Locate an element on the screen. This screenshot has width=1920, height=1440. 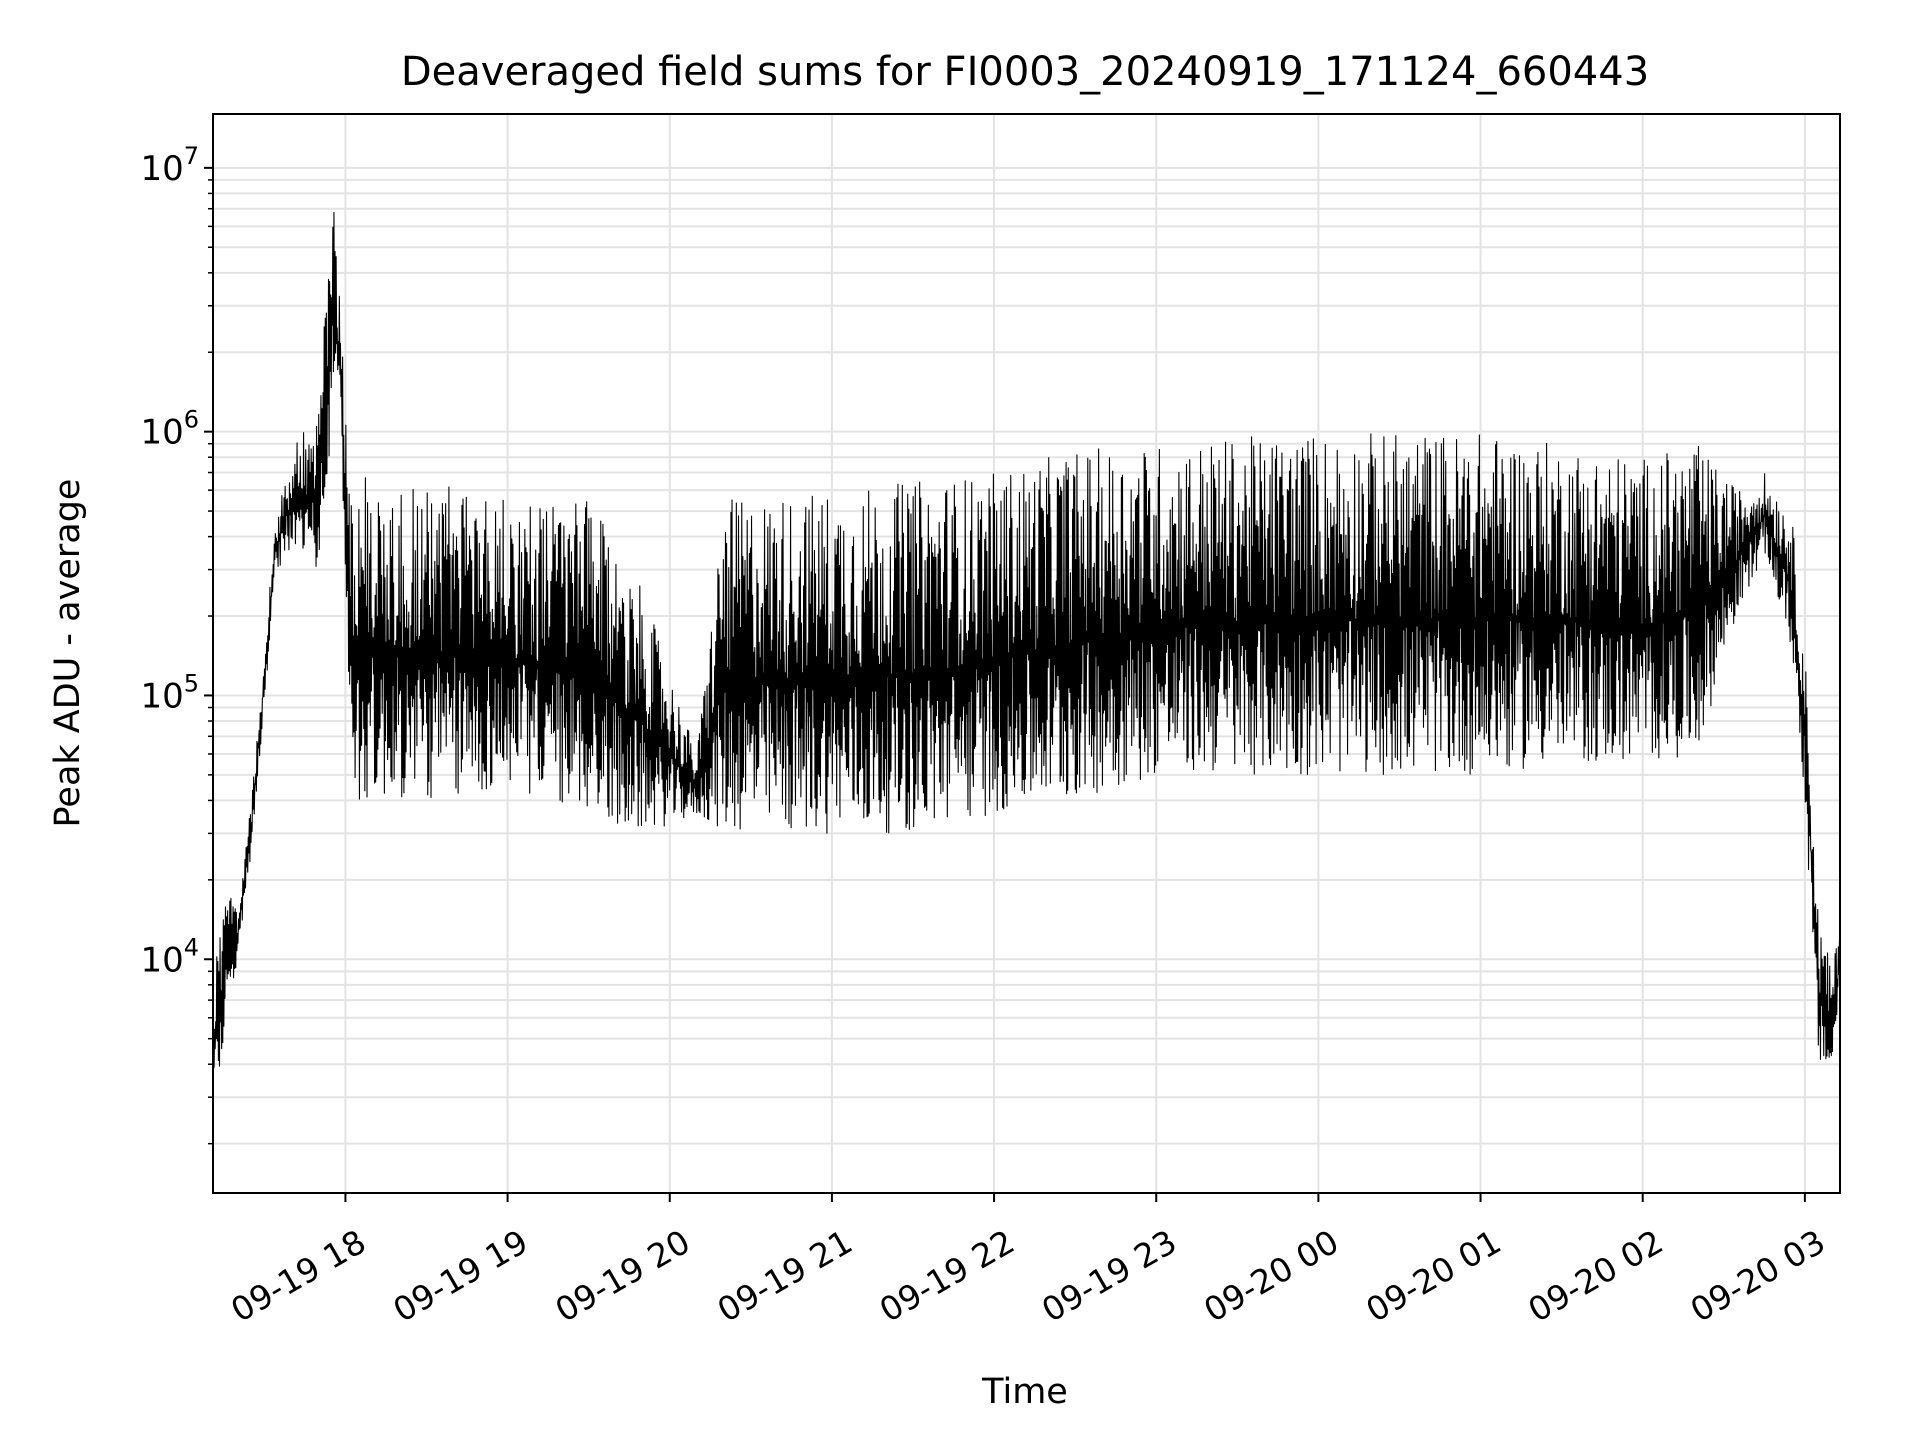
y-axis: 10⁴ 10⁵ 10⁶ 10⁷ is located at coordinates (176, 643).